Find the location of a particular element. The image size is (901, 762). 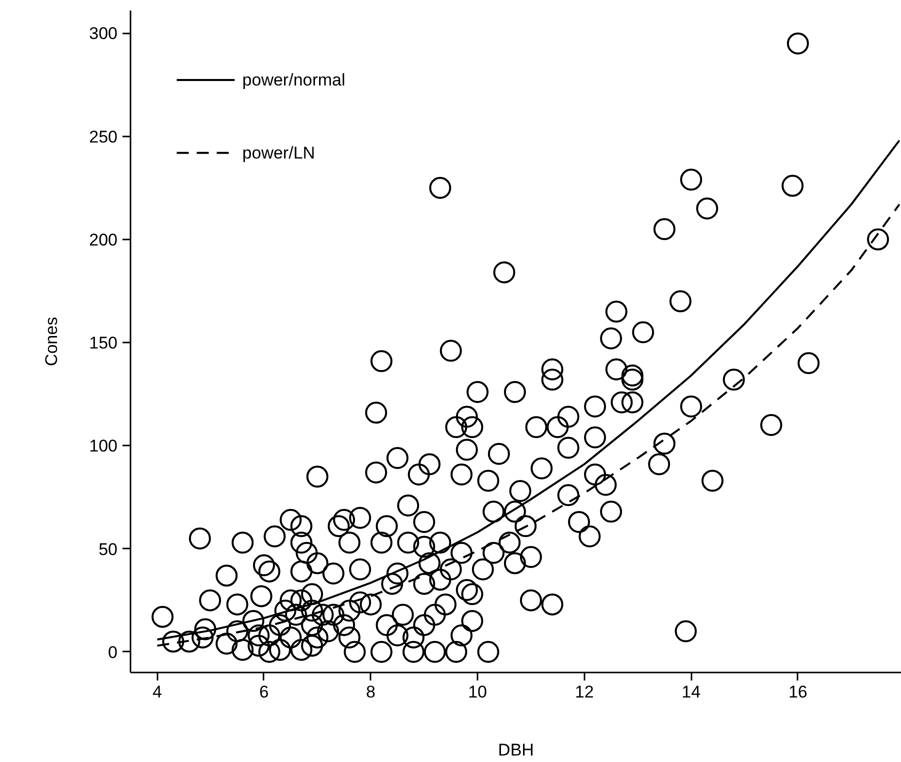

x-axis-title: DBH is located at coordinates (516, 750).